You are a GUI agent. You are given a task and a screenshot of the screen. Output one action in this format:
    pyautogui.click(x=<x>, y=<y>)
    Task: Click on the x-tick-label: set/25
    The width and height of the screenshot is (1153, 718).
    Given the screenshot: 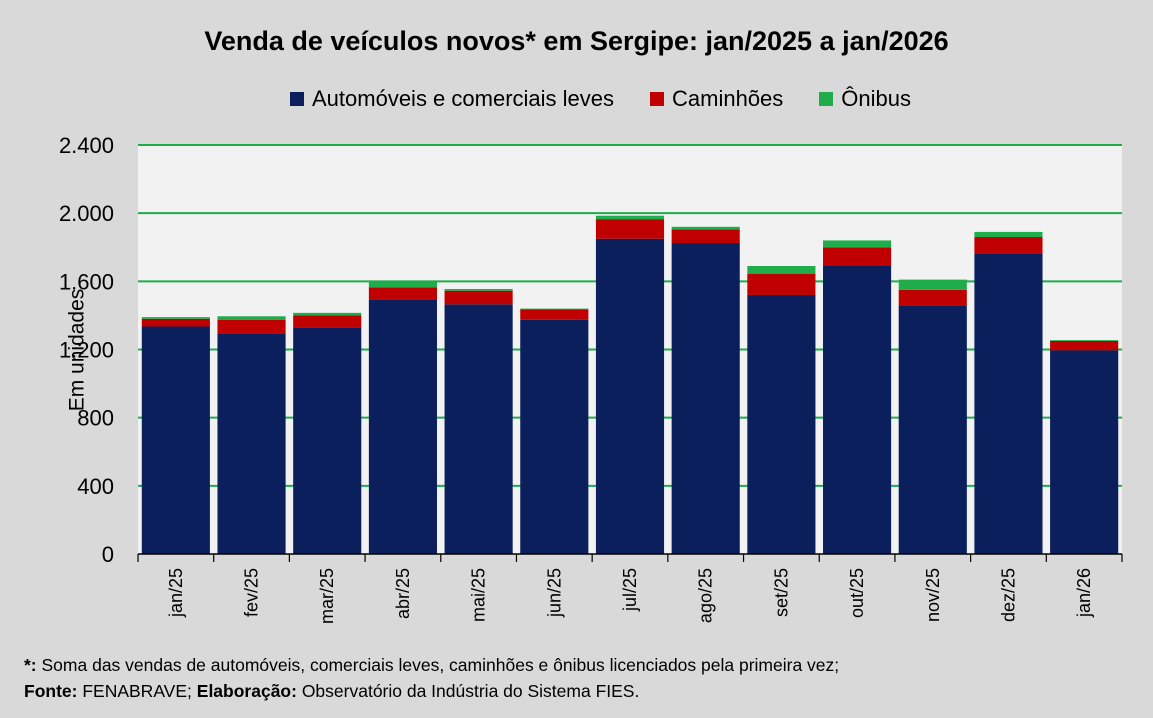 What is the action you would take?
    pyautogui.click(x=781, y=592)
    